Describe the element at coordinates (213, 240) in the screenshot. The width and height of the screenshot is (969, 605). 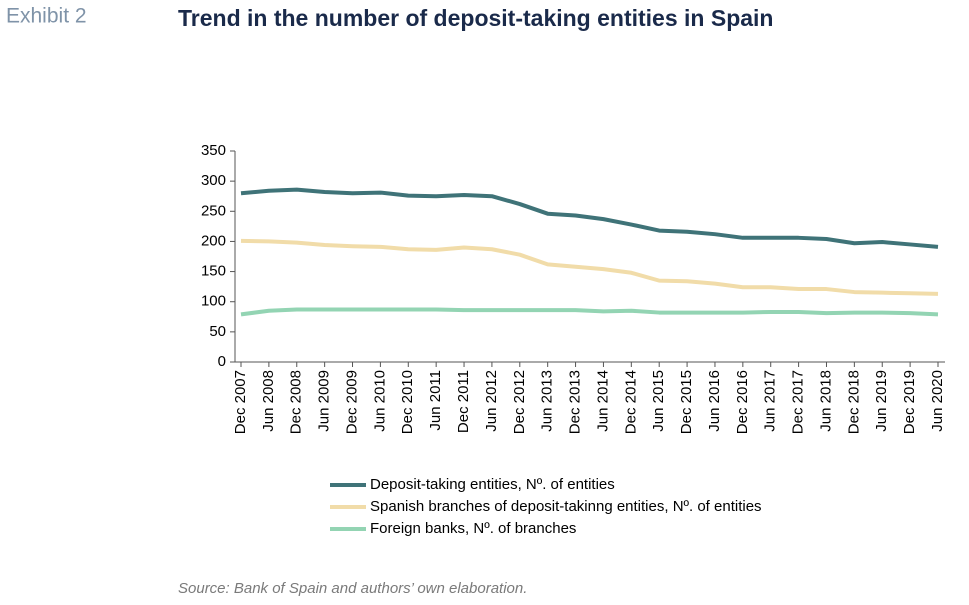
I see `y-tick-label: 200` at that location.